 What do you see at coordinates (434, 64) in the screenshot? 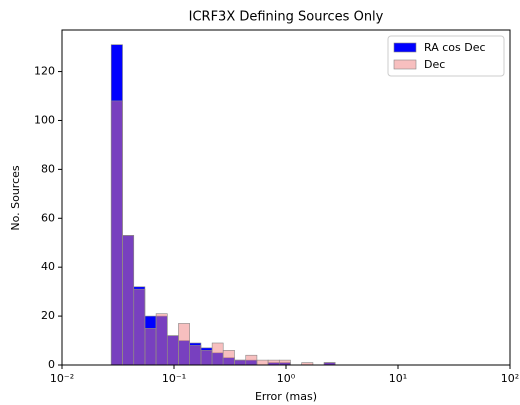
I see `legend-label: Dec` at bounding box center [434, 64].